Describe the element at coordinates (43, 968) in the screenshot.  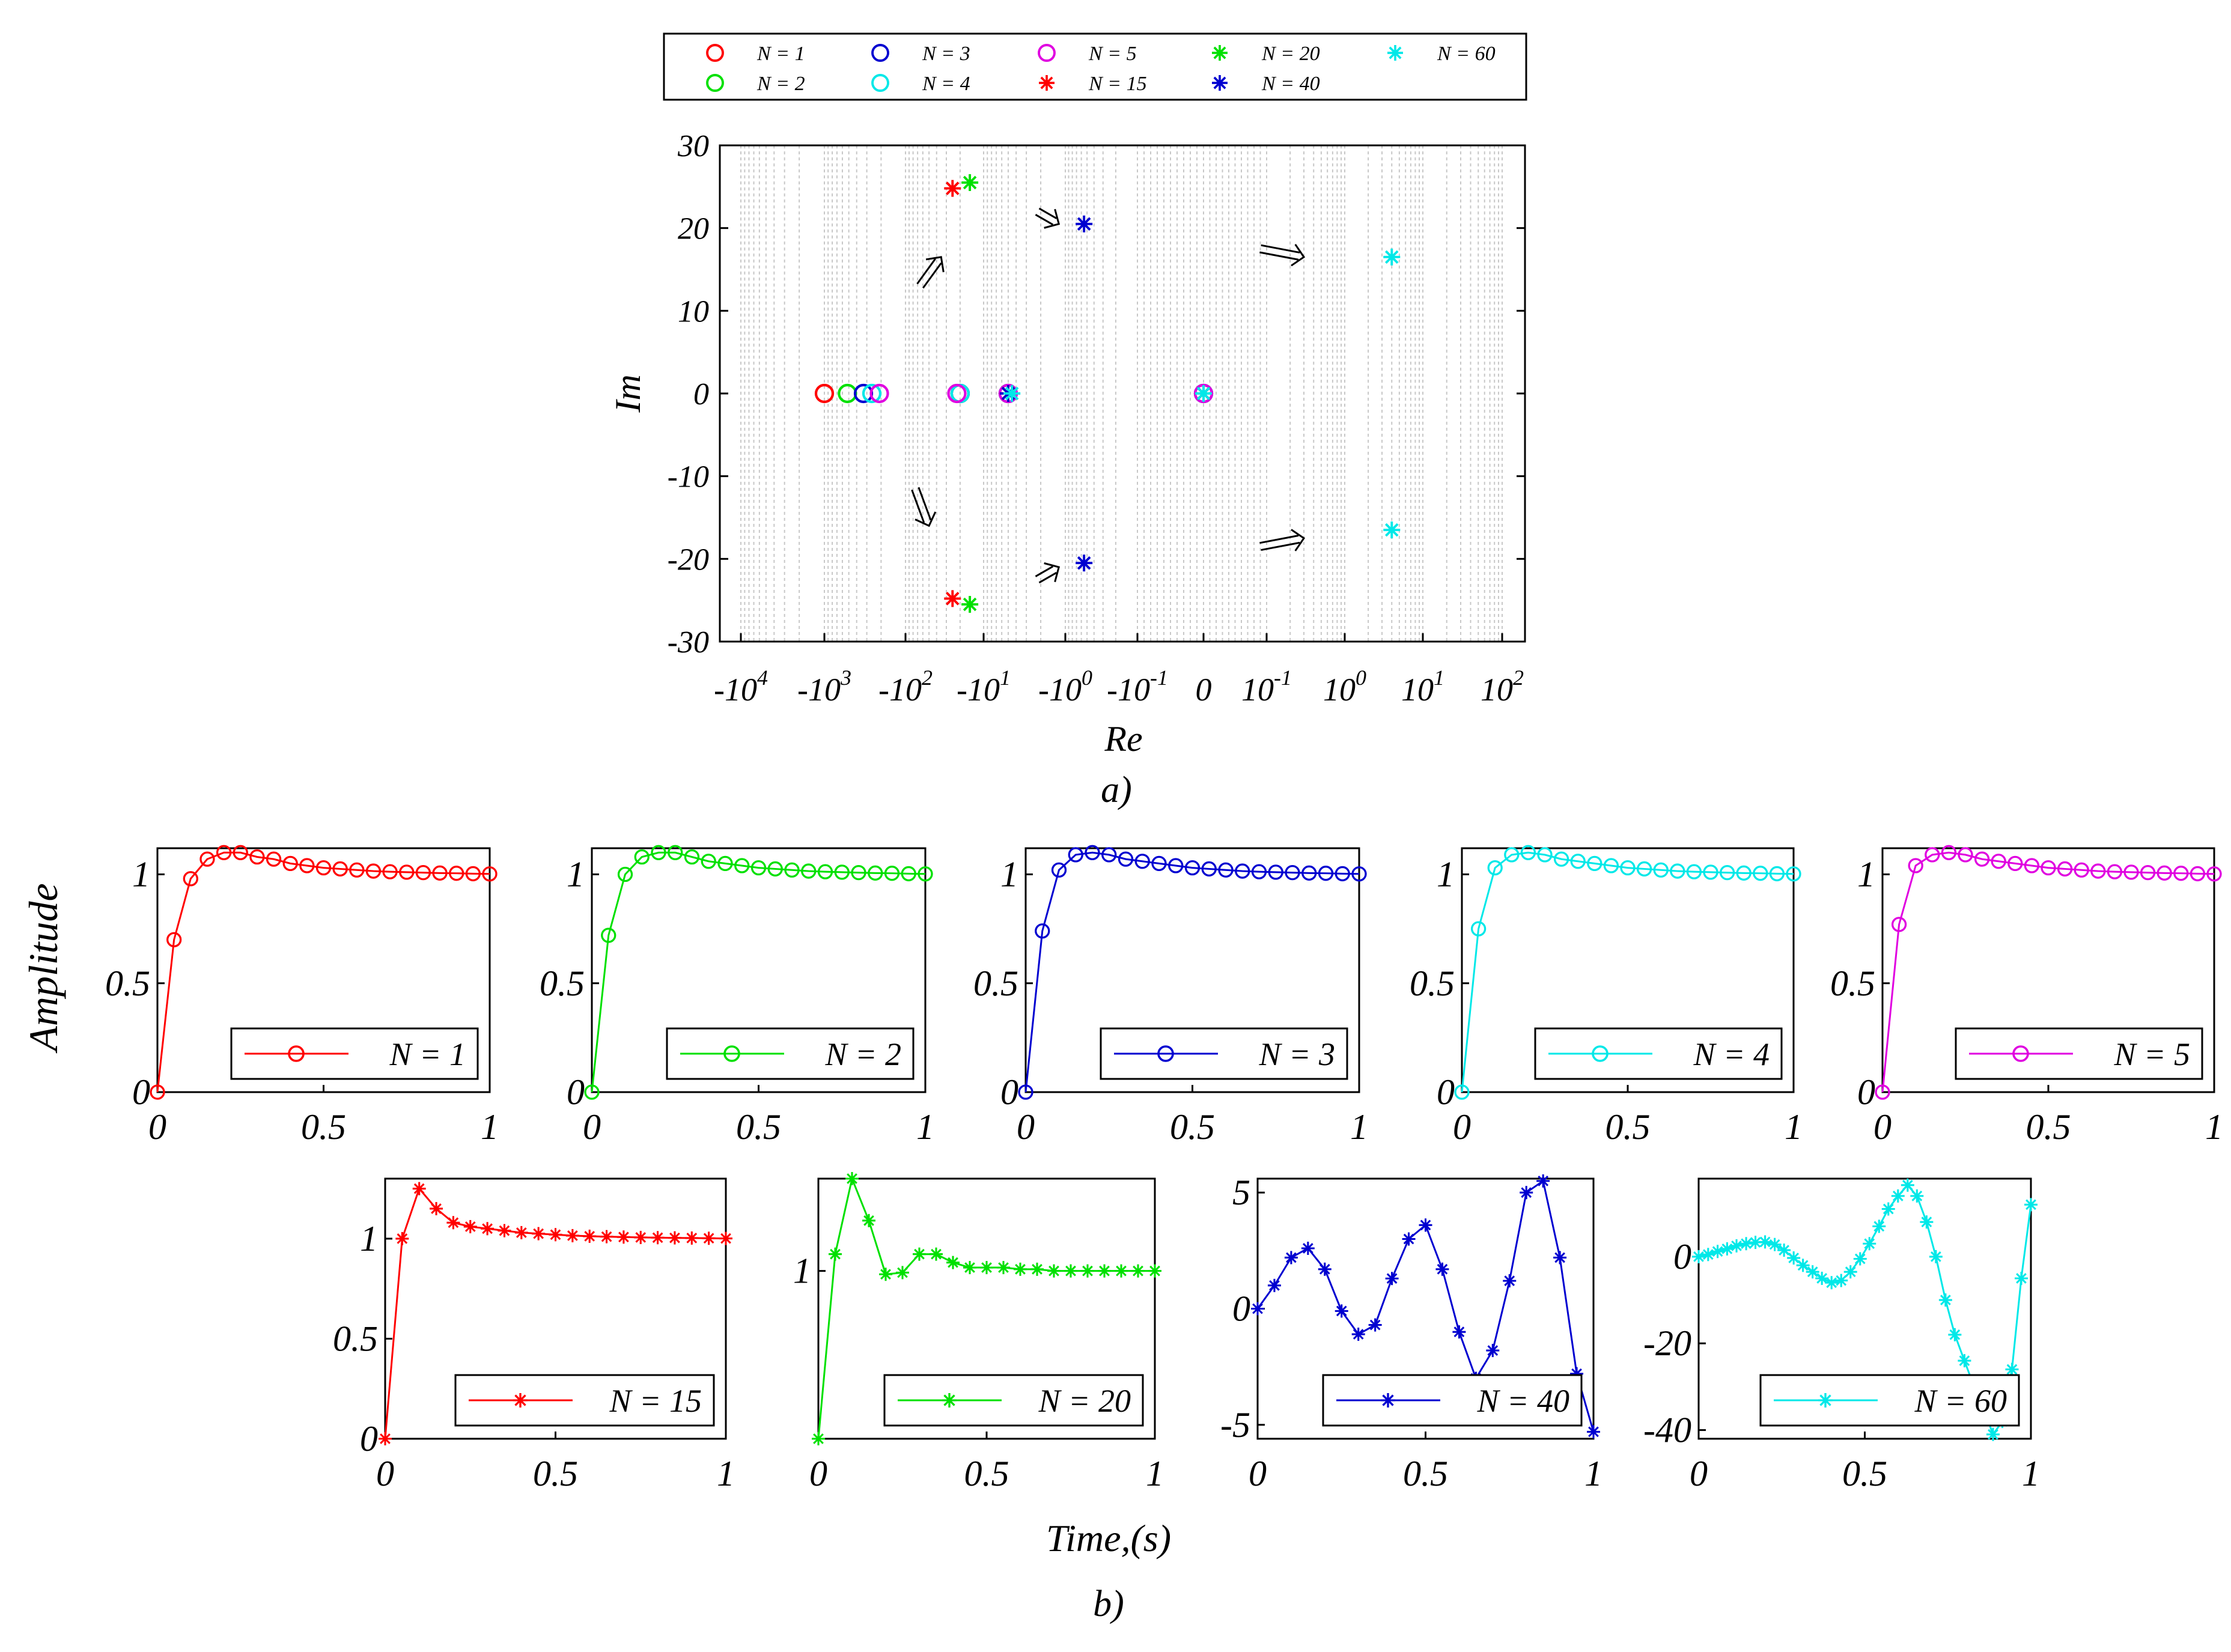
I see `shared-ylabel: Amplitude` at that location.